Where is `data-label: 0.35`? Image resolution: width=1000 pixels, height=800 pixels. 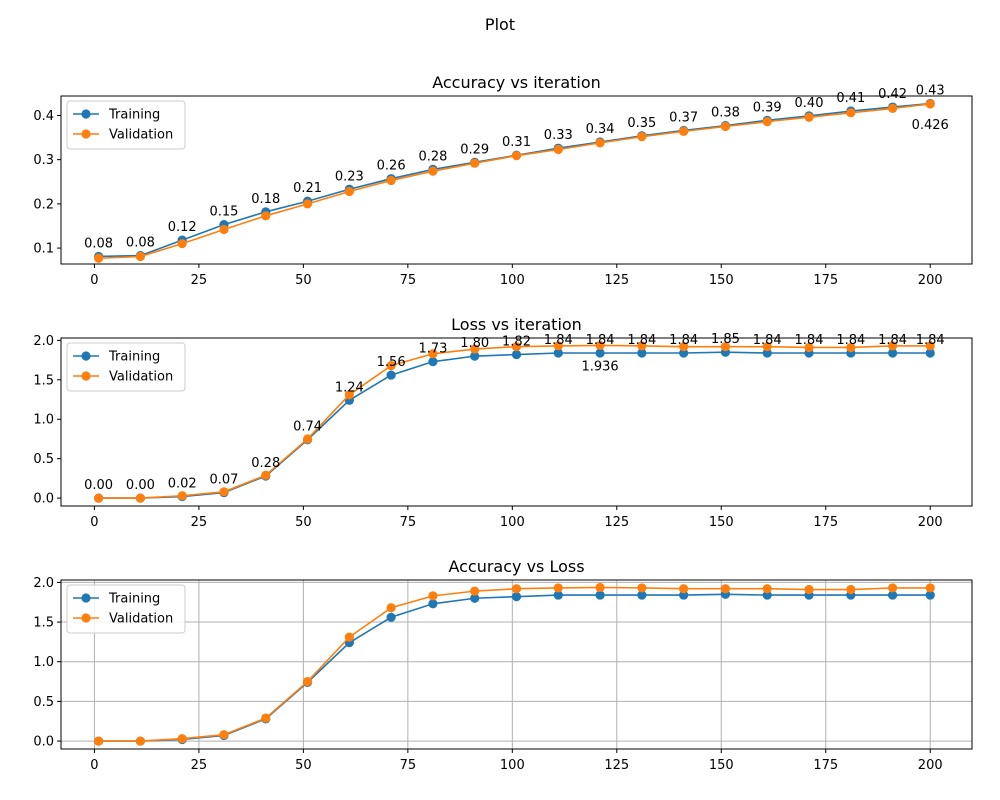
data-label: 0.35 is located at coordinates (641, 123).